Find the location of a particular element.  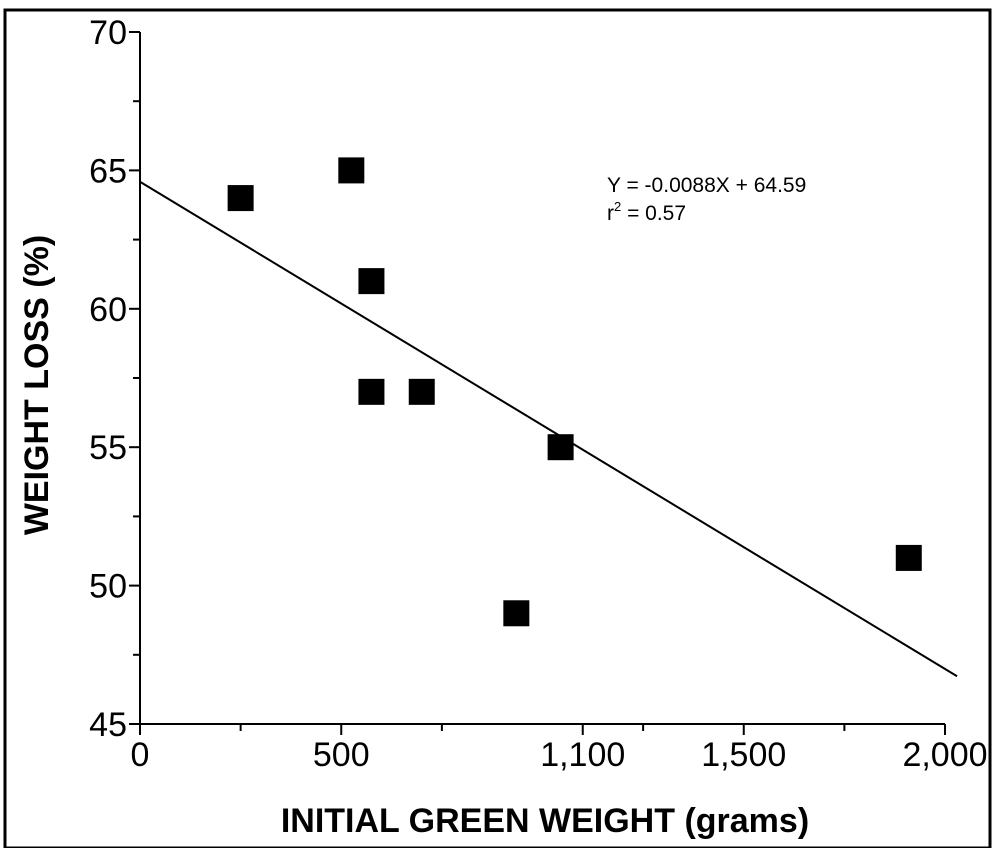

regression-equation: Y = -0.0088X + 64.59 is located at coordinates (706, 185).